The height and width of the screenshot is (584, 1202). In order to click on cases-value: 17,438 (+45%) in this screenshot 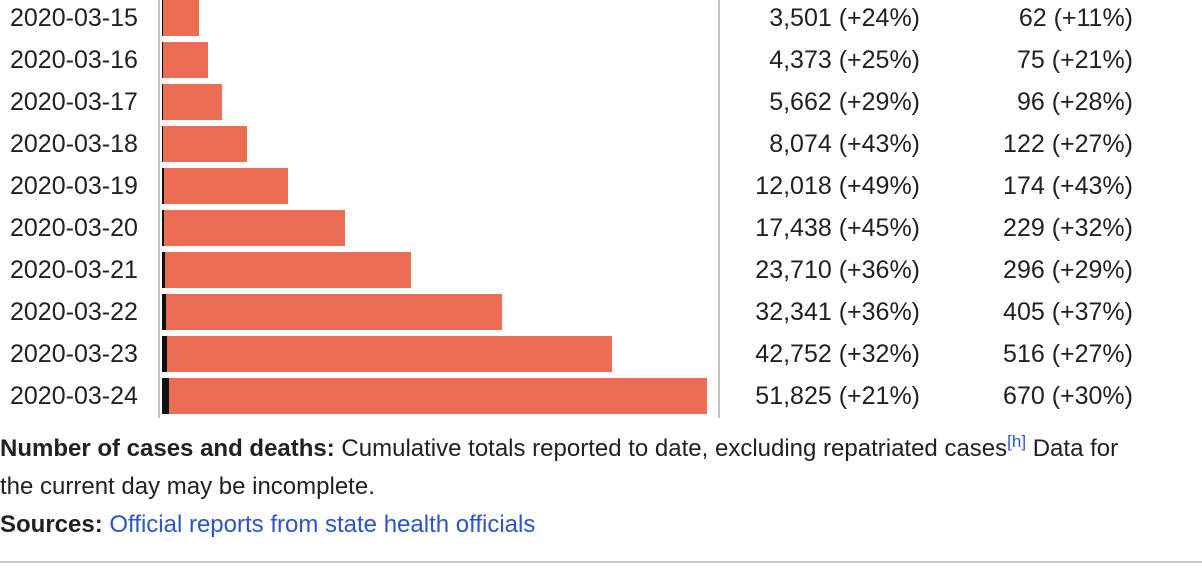, I will do `click(837, 228)`.